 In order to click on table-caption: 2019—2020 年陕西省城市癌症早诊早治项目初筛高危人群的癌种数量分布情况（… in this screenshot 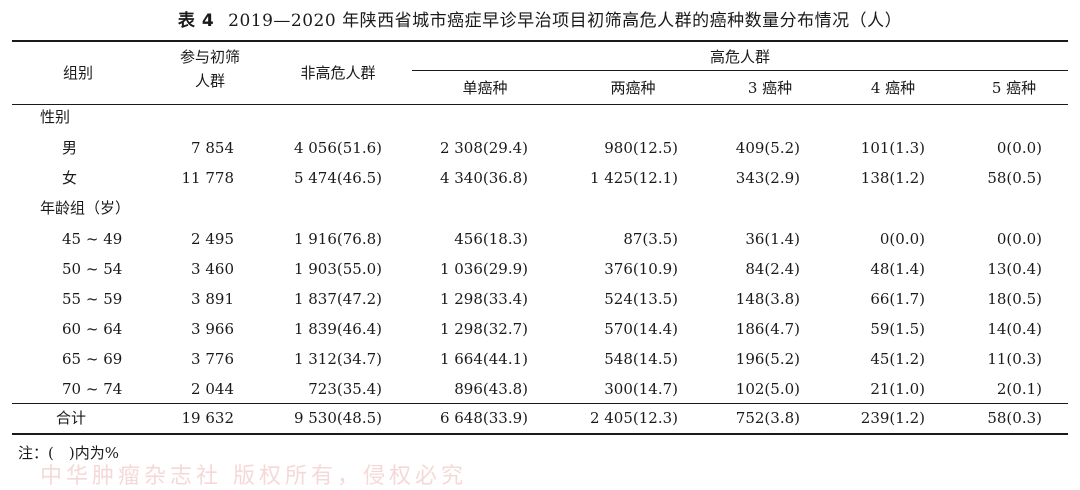, I will do `click(565, 21)`.